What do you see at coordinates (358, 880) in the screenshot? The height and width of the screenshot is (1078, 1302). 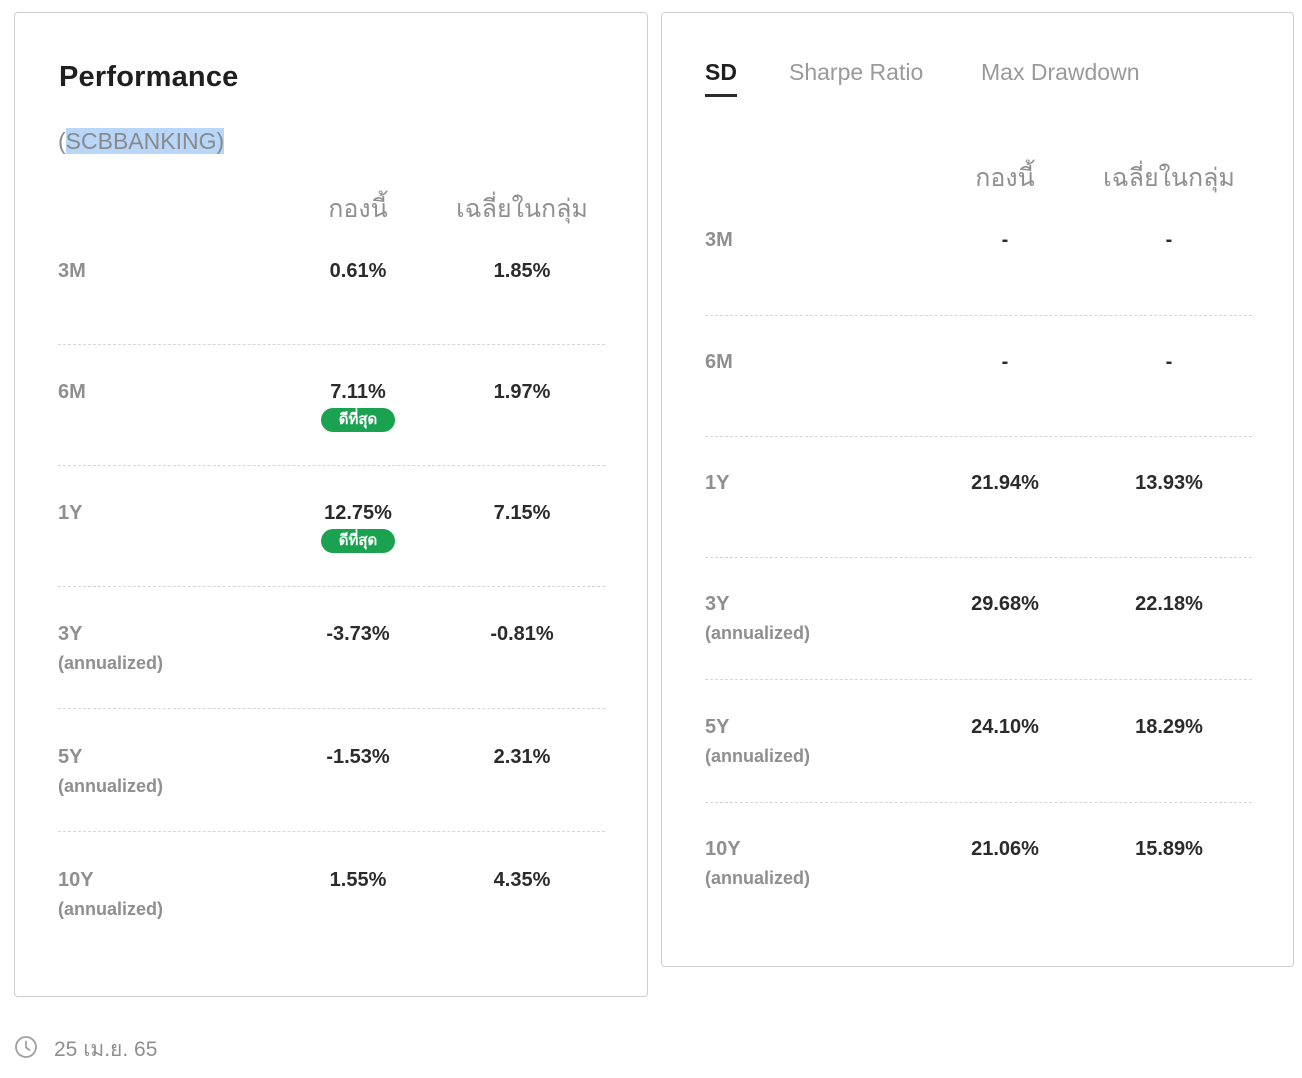 I see `fund-return: 1.55%` at bounding box center [358, 880].